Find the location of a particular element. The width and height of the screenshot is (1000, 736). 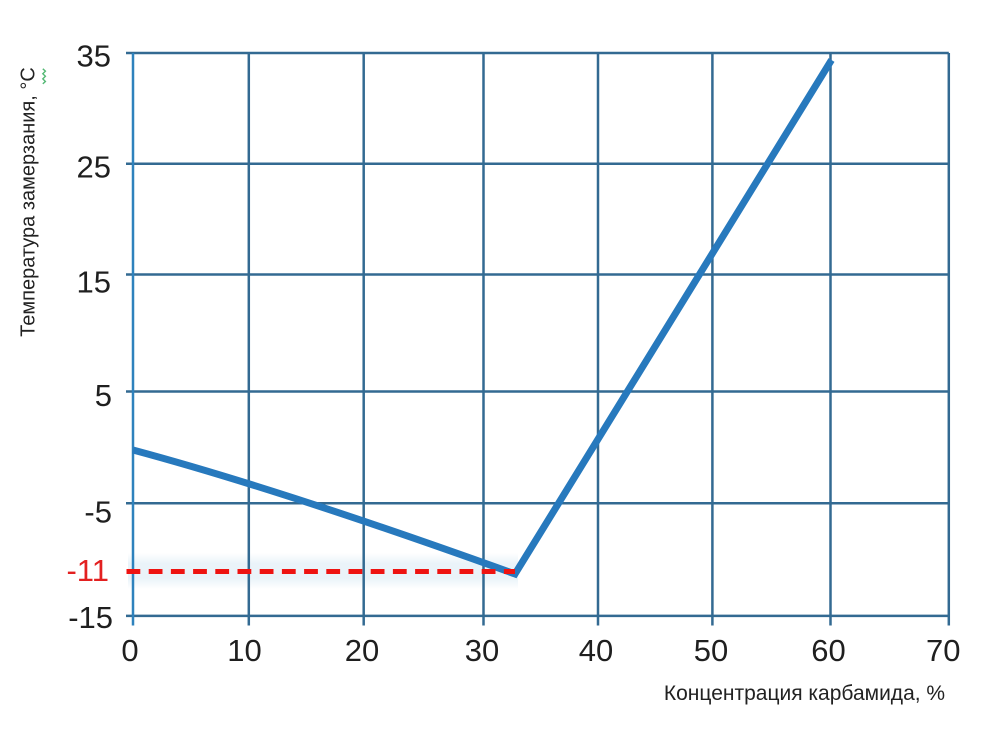

svg-text: Температура замерзания, °C is located at coordinates (28, 202).